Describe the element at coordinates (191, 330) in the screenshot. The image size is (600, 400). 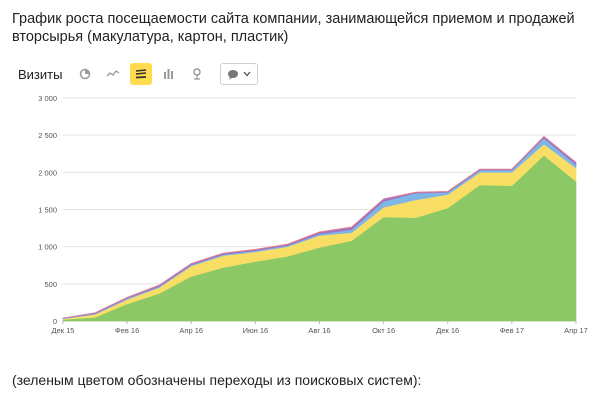
I see `x-tick-label: Апр 16` at that location.